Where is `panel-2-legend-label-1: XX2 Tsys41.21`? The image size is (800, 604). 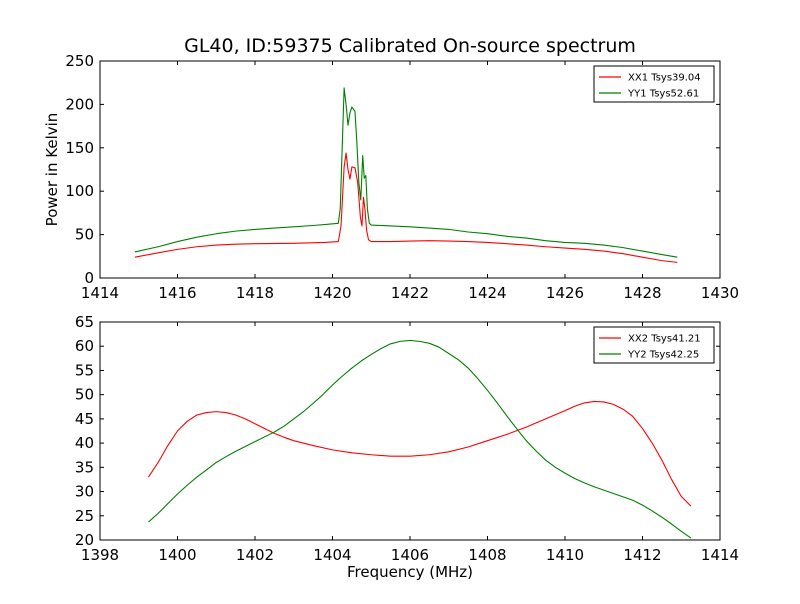
panel-2-legend-label-1: XX2 Tsys41.21 is located at coordinates (664, 339).